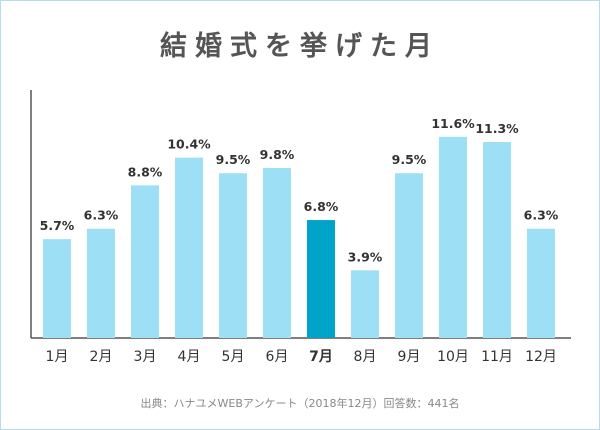 Image resolution: width=600 pixels, height=430 pixels. I want to click on x-tick-label-3: 3月, so click(145, 357).